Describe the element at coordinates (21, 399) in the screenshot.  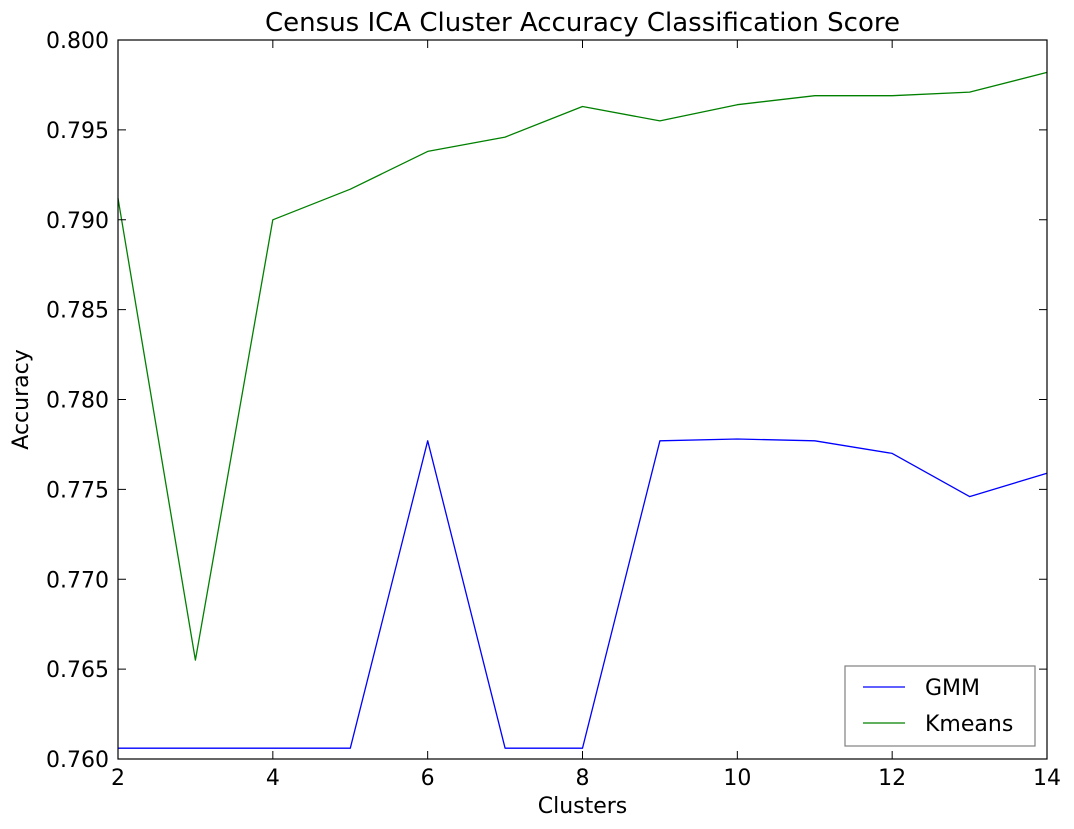
I see `y-axis-label: Accuracy` at that location.